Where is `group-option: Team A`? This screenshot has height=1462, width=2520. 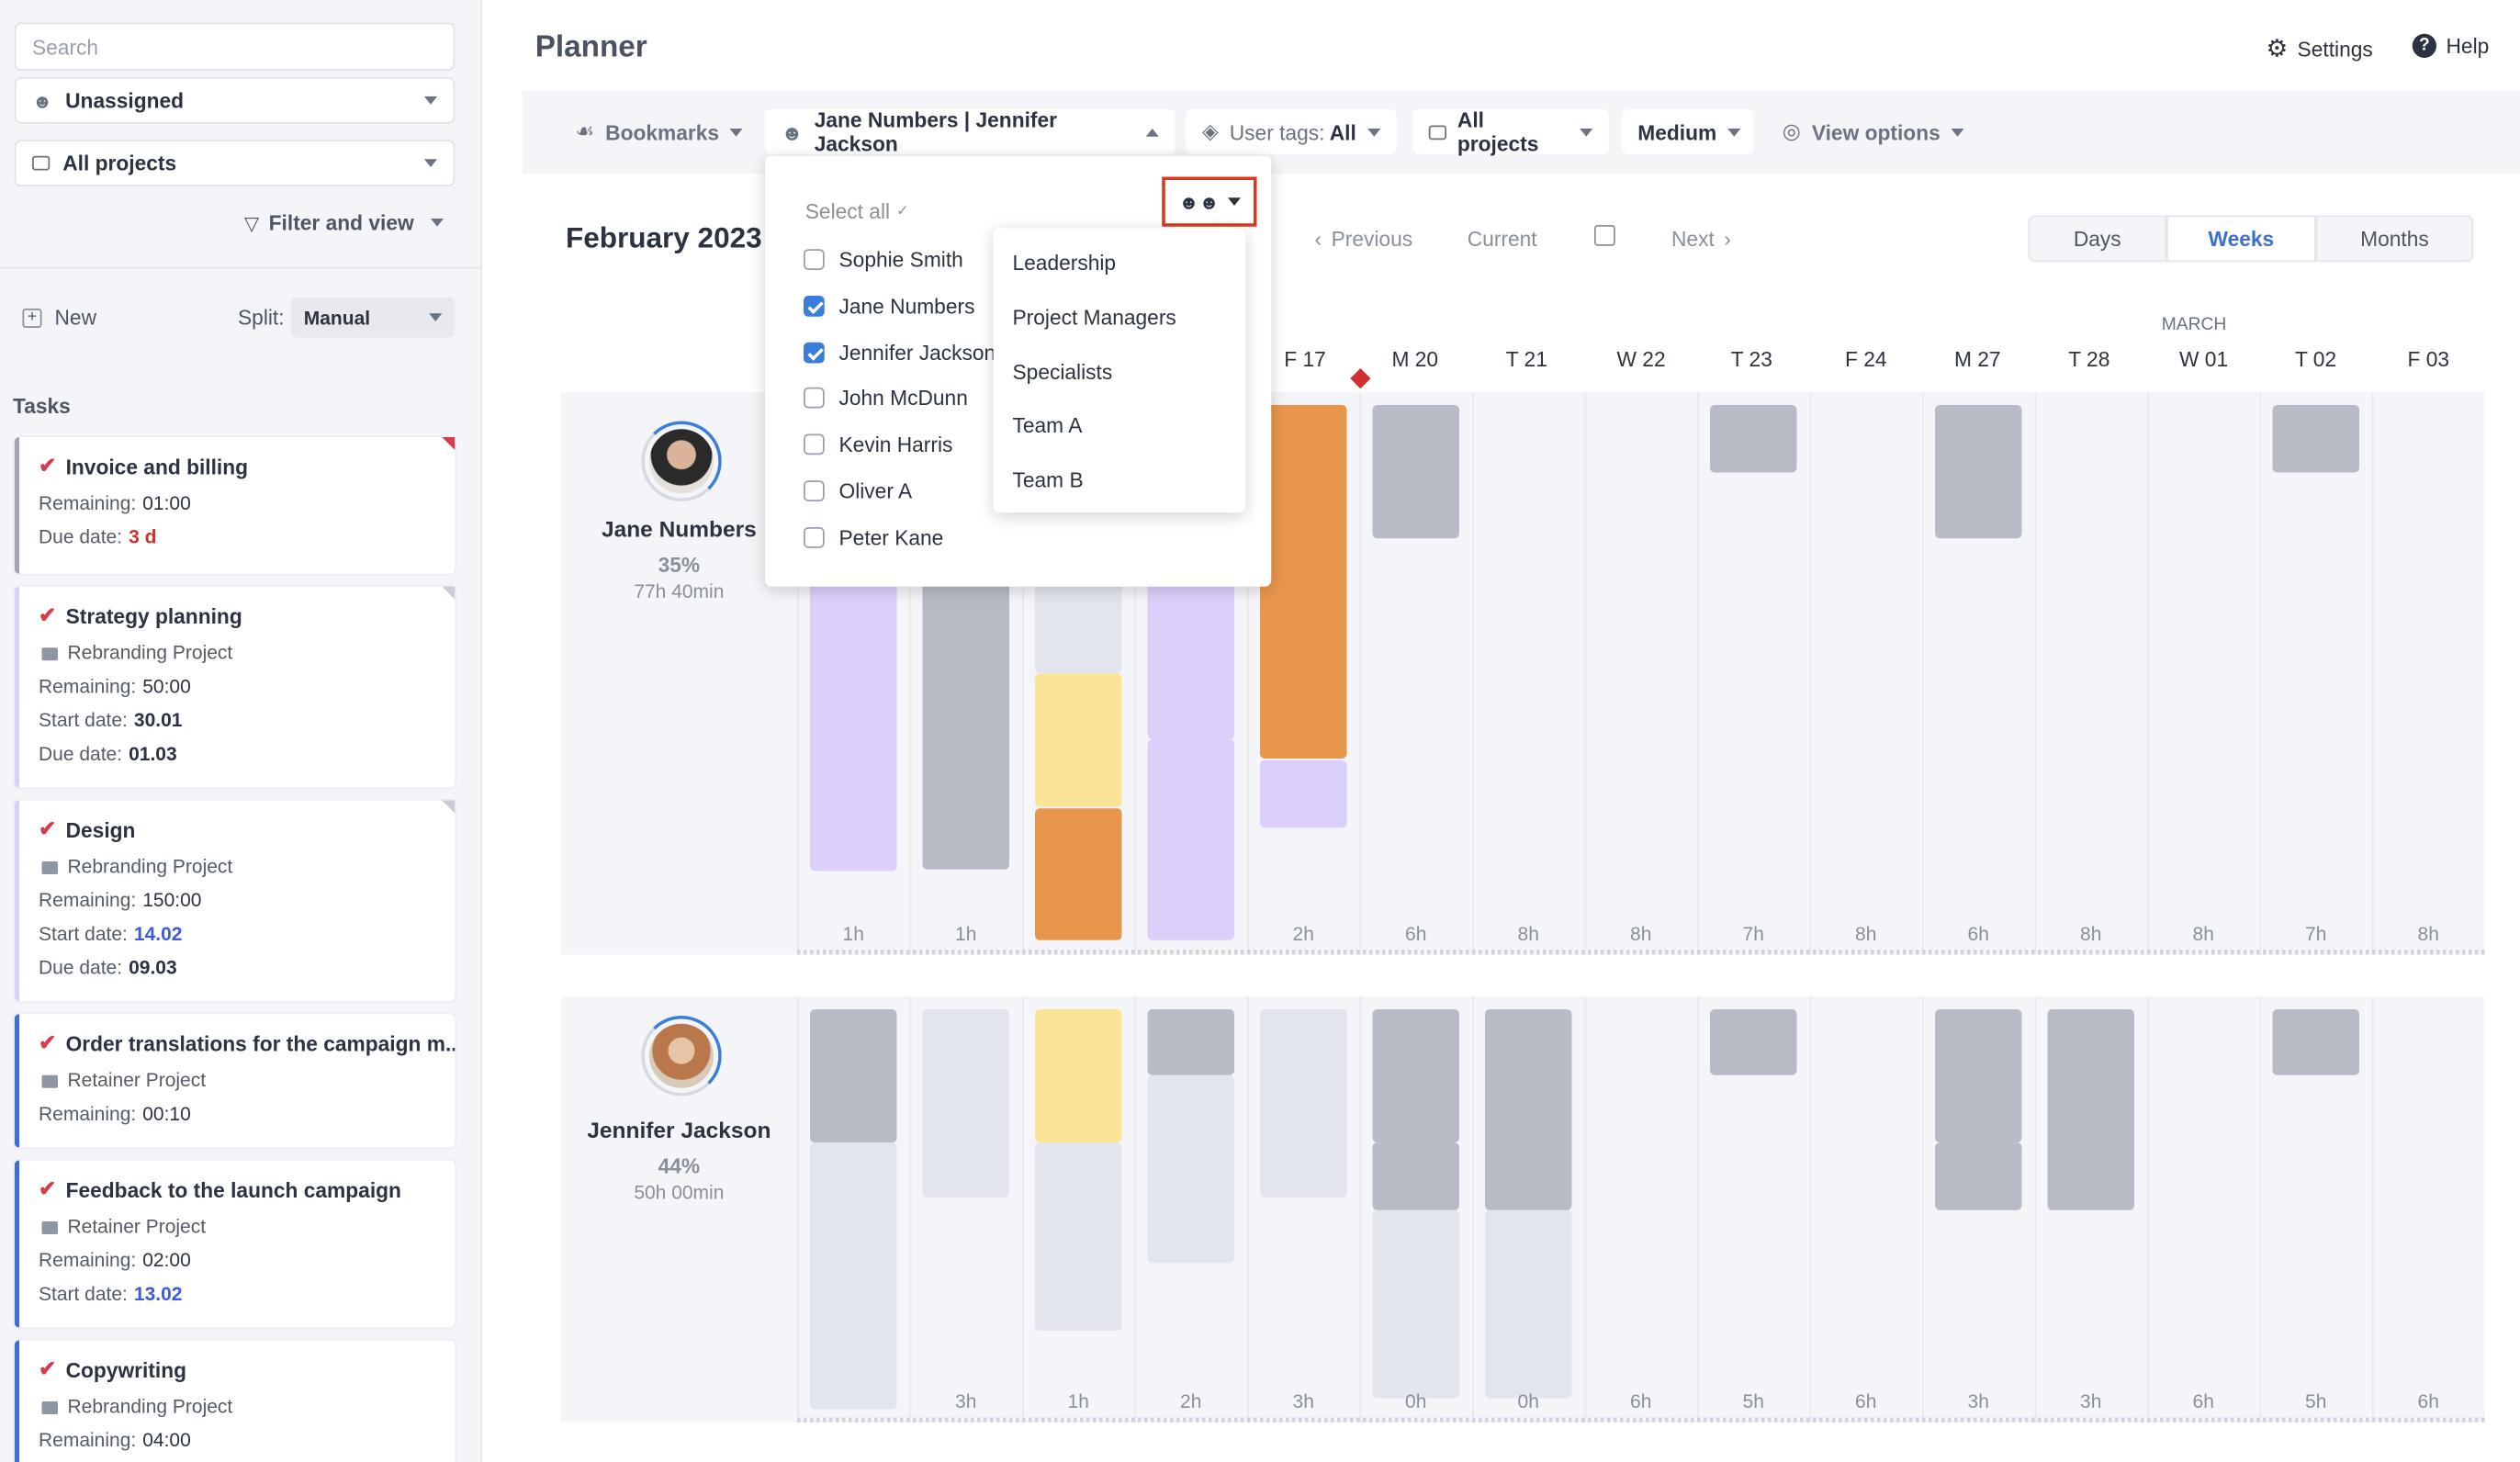
group-option: Team A is located at coordinates (1047, 426).